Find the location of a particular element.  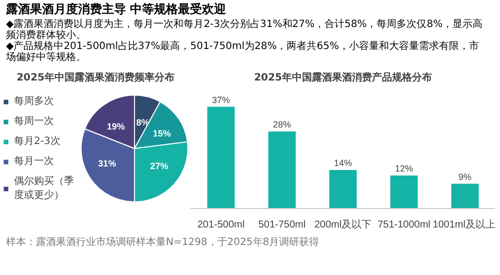

x-tick-label: 200ml及以下 is located at coordinates (343, 224).